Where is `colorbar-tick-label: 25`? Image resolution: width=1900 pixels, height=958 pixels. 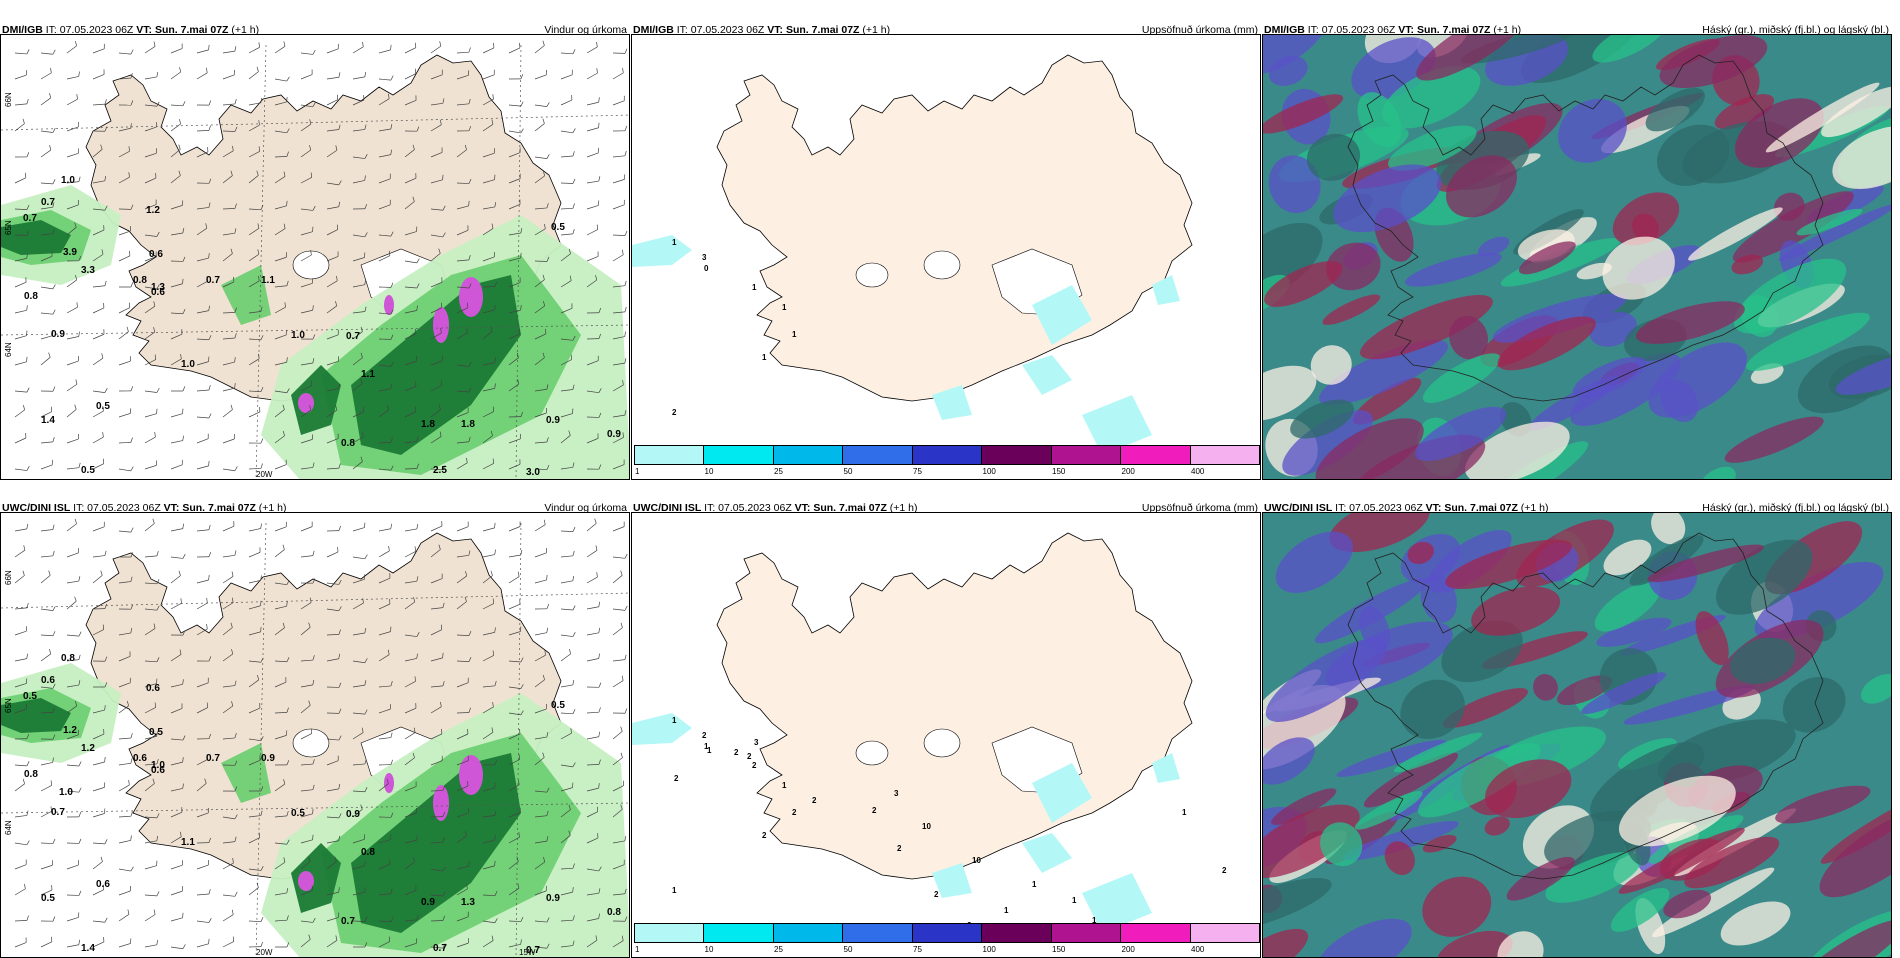 colorbar-tick-label: 25 is located at coordinates (778, 471).